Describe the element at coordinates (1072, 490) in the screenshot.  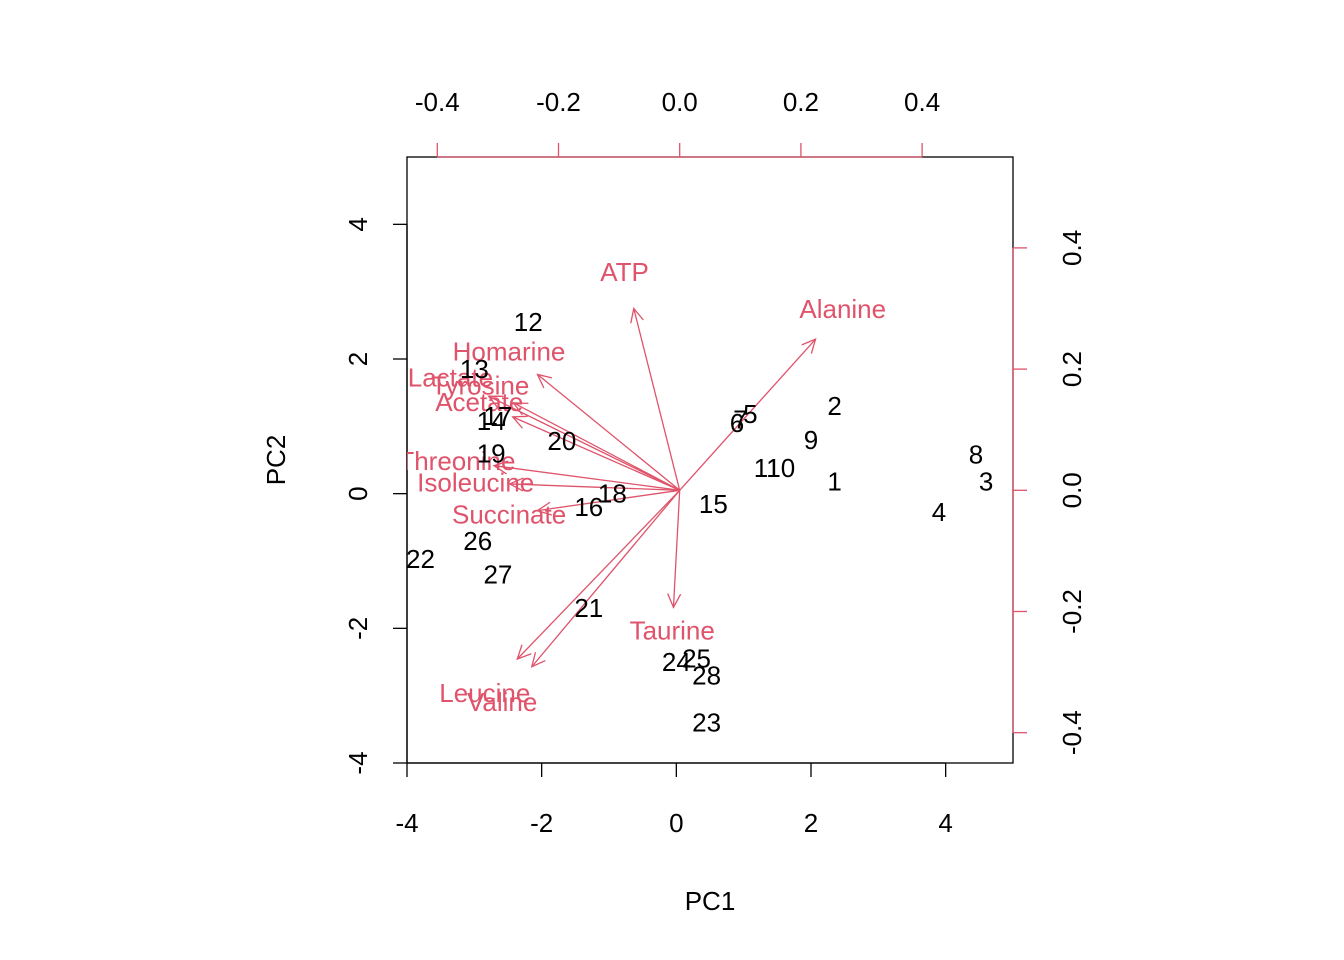
I see `right-tick-label: 0.0` at that location.